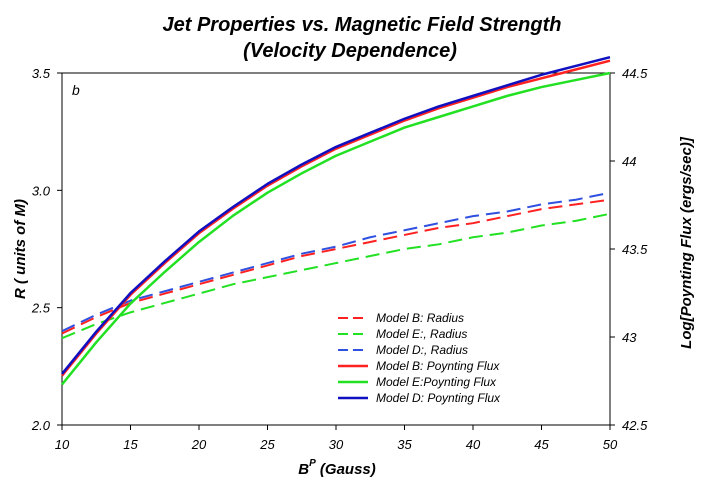 The image size is (706, 484). Describe the element at coordinates (41, 308) in the screenshot. I see `y-tick-label: 2.5` at that location.